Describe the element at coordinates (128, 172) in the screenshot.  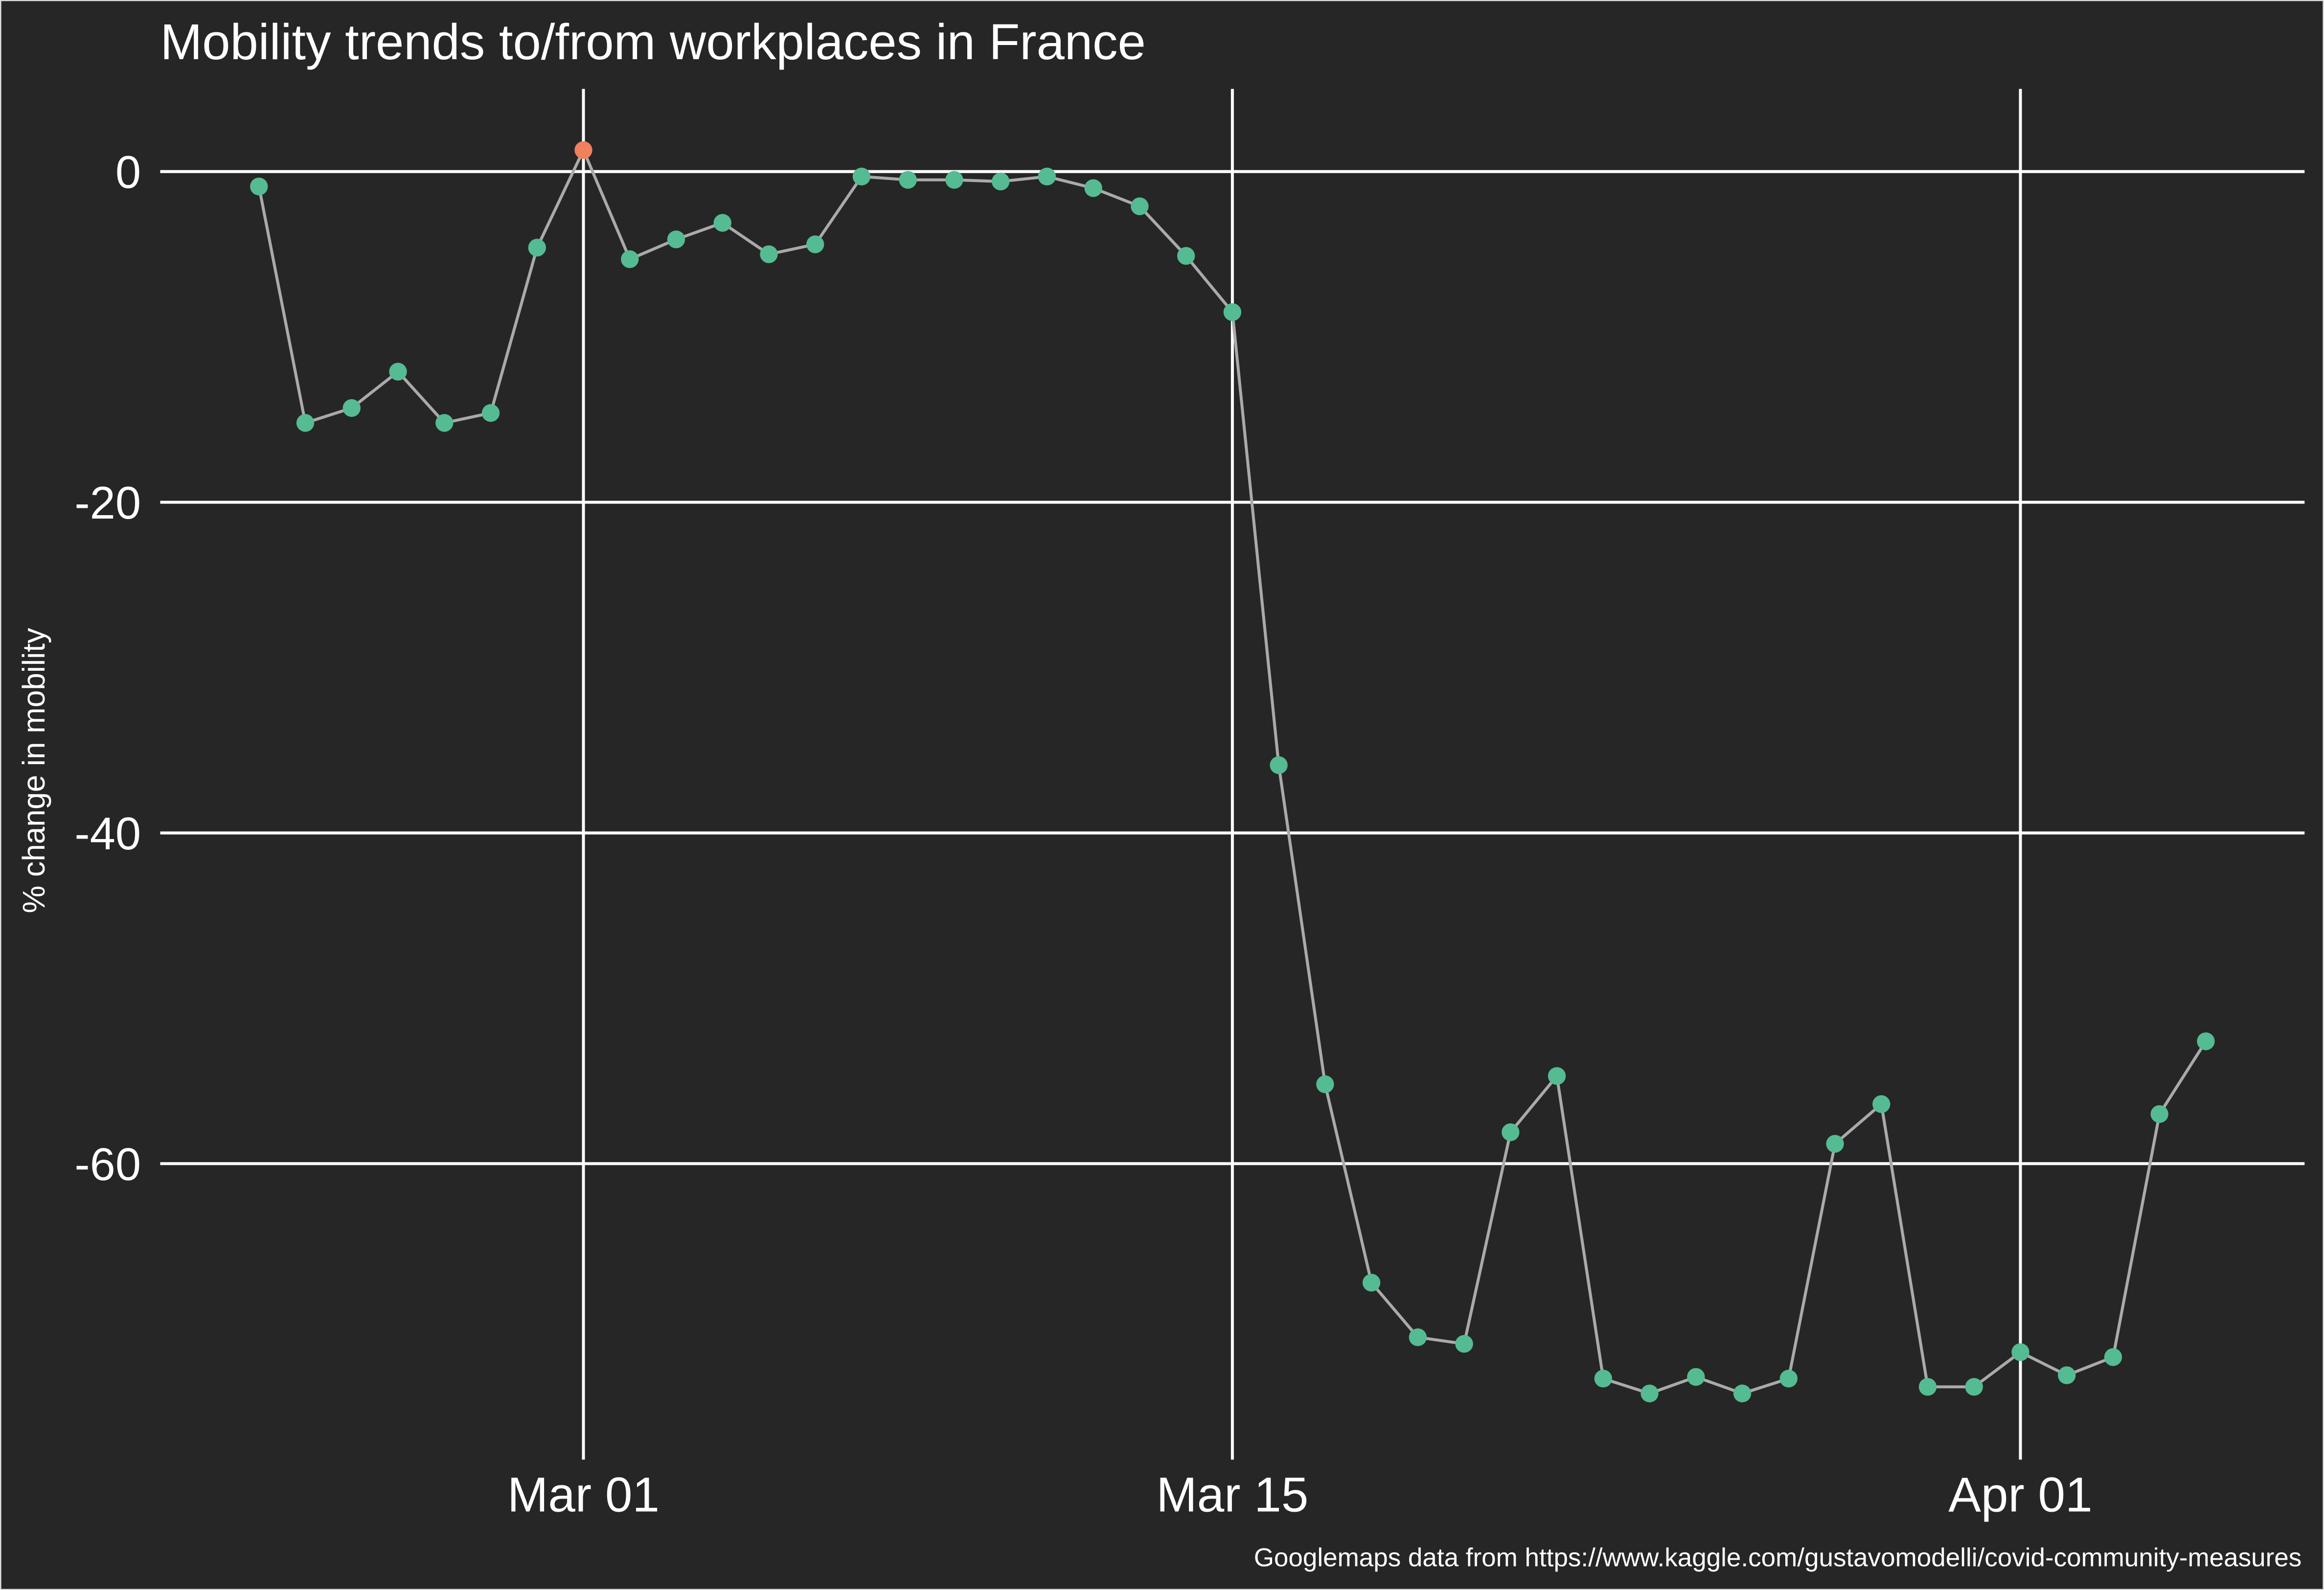
I see `y-tick-label: 0` at that location.